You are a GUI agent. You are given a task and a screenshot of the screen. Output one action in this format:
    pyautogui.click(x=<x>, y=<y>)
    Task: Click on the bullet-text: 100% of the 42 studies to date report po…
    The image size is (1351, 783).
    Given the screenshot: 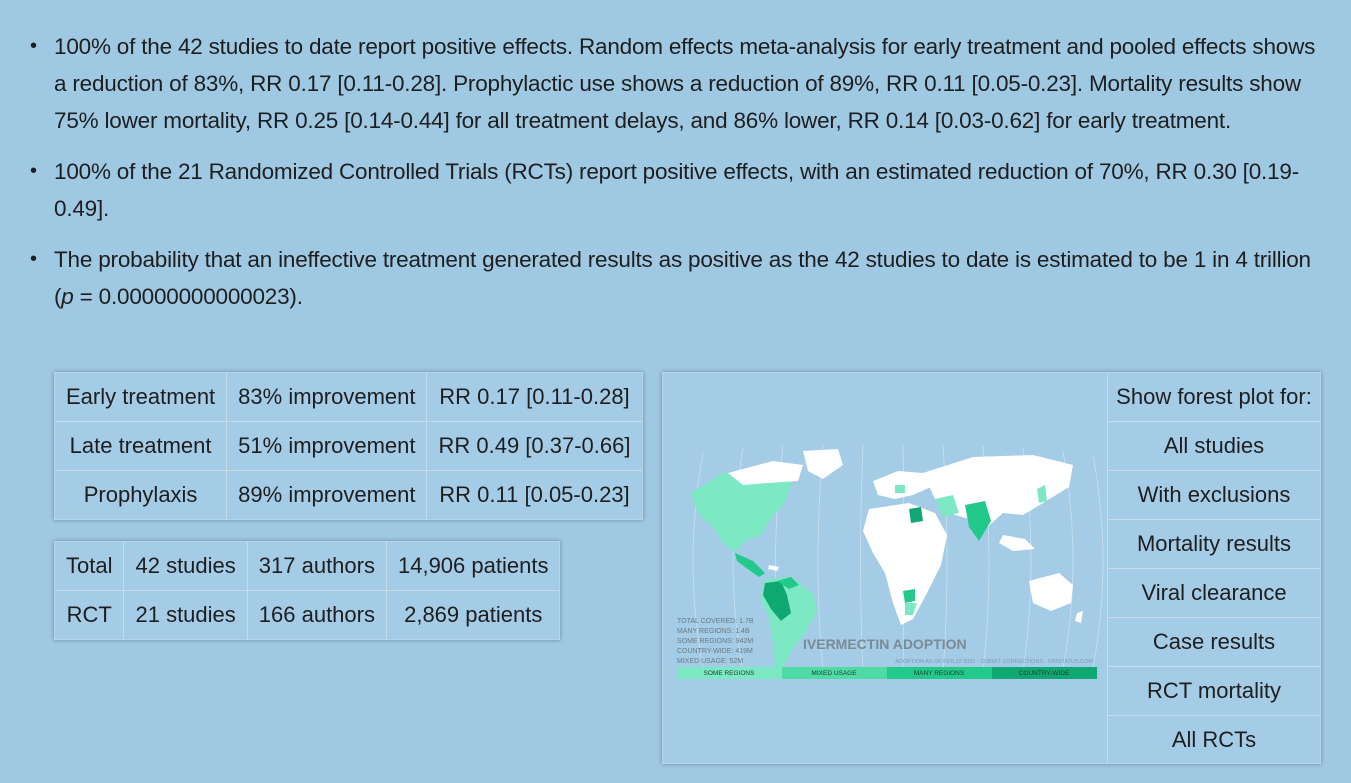 What is the action you would take?
    pyautogui.click(x=685, y=83)
    